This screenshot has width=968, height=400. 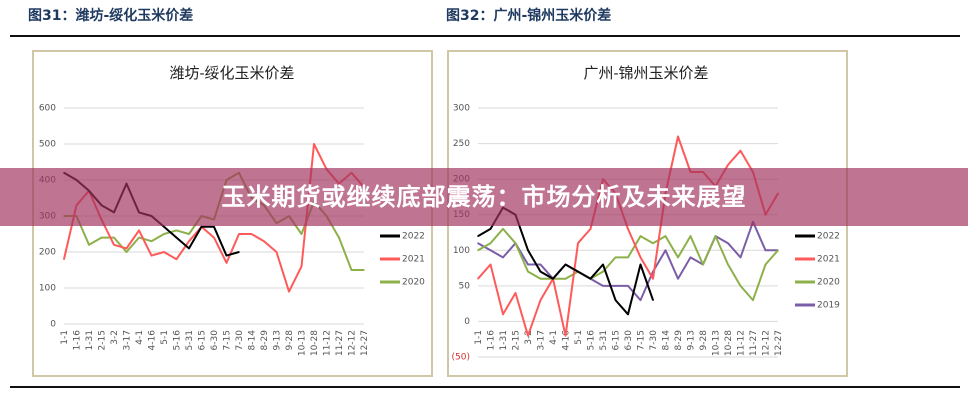 I want to click on chart-title: 广州-锦州玉米价差, so click(x=645, y=73).